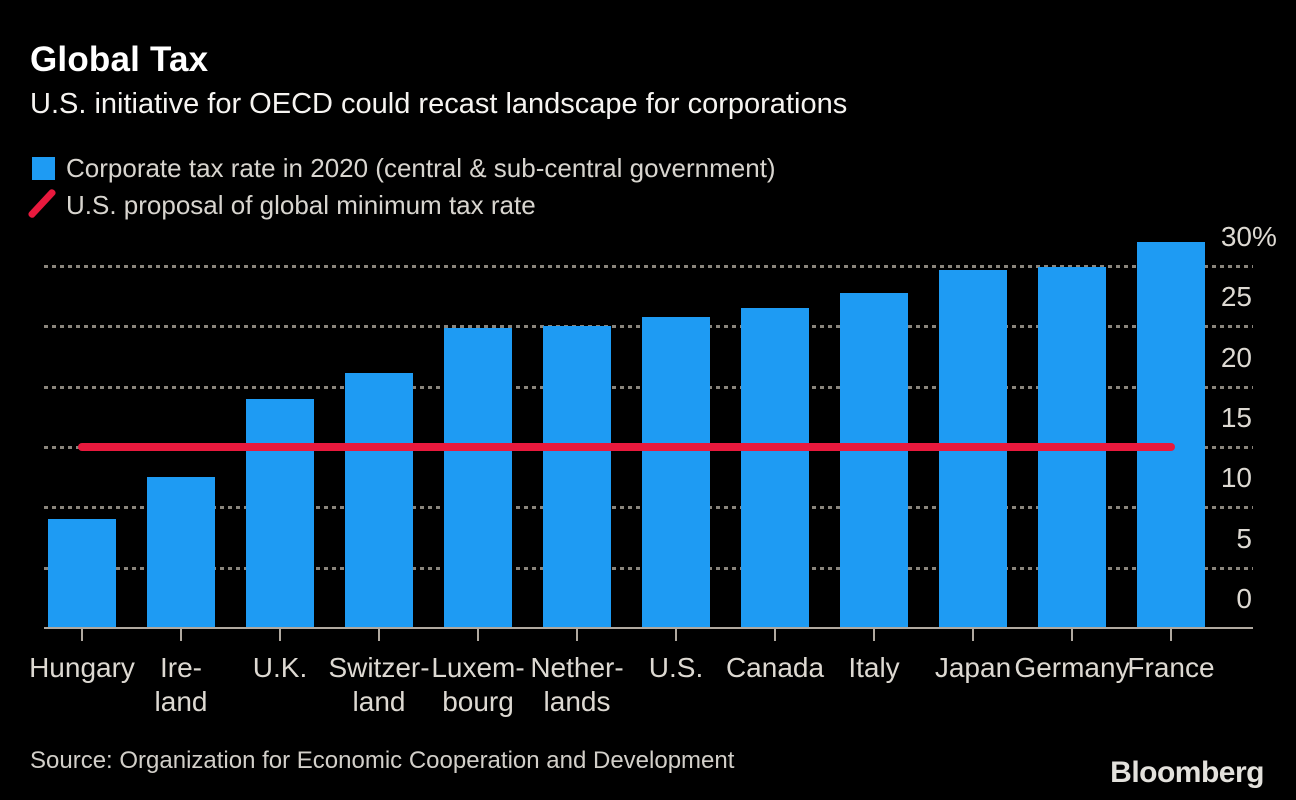 This screenshot has height=800, width=1296. Describe the element at coordinates (1072, 667) in the screenshot. I see `x-axis-label-germany: Germany` at that location.